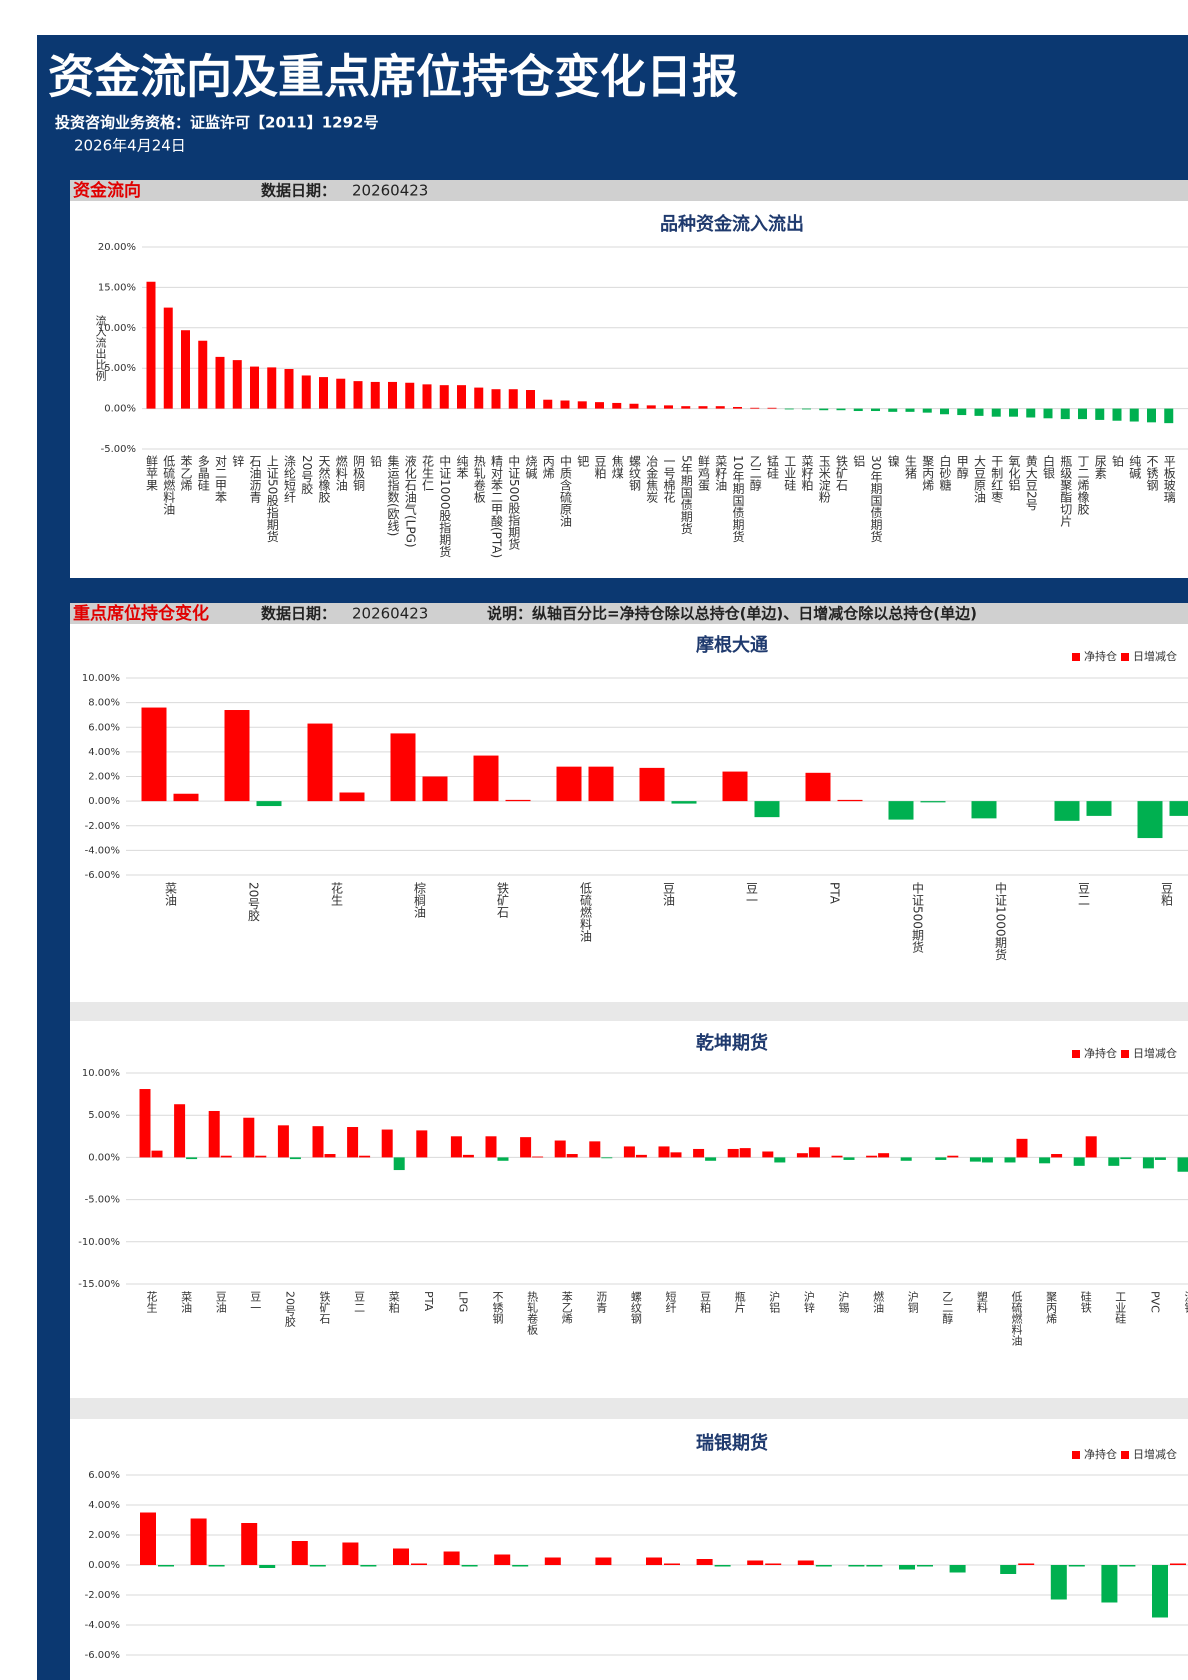  What do you see at coordinates (102, 1625) in the screenshot?
I see `y-tick-label: -4.00%` at bounding box center [102, 1625].